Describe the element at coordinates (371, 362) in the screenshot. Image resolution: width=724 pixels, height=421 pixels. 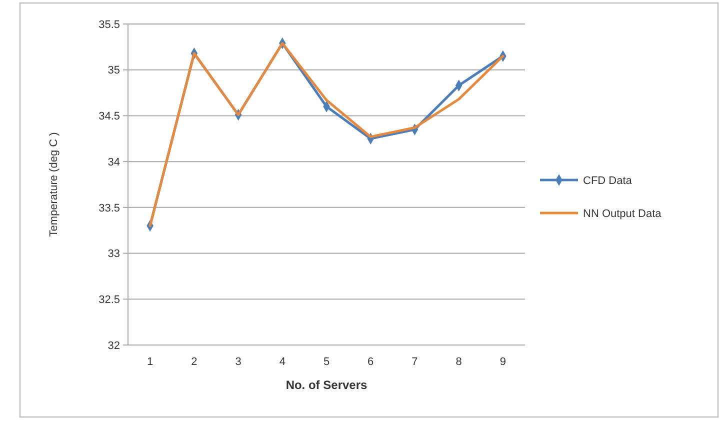
I see `x-tick-label: 6` at that location.